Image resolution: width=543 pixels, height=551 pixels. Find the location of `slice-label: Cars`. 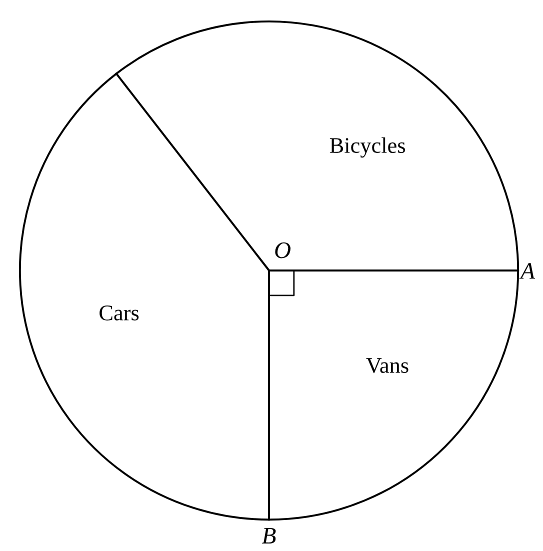

slice-label: Cars is located at coordinates (119, 313).